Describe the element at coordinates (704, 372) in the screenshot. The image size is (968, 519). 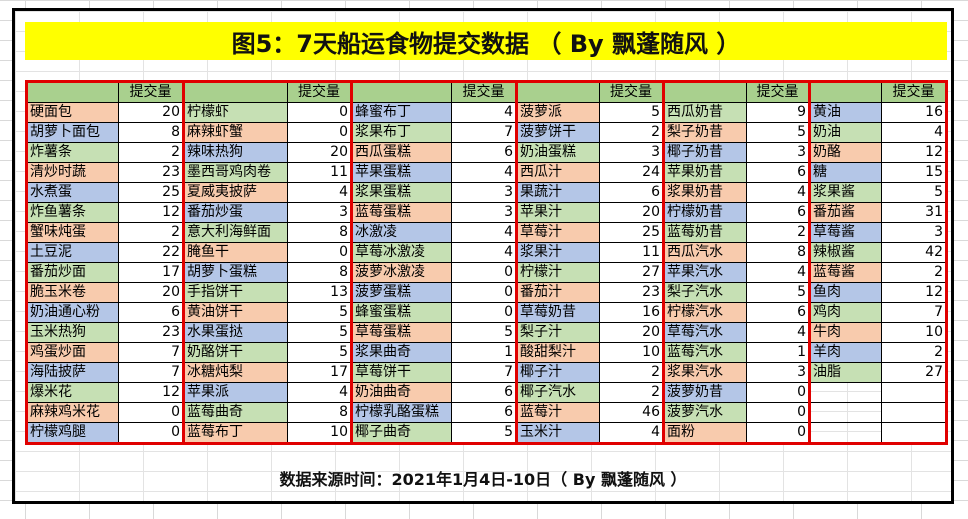
I see `food-name-cell: 浆果汽水` at that location.